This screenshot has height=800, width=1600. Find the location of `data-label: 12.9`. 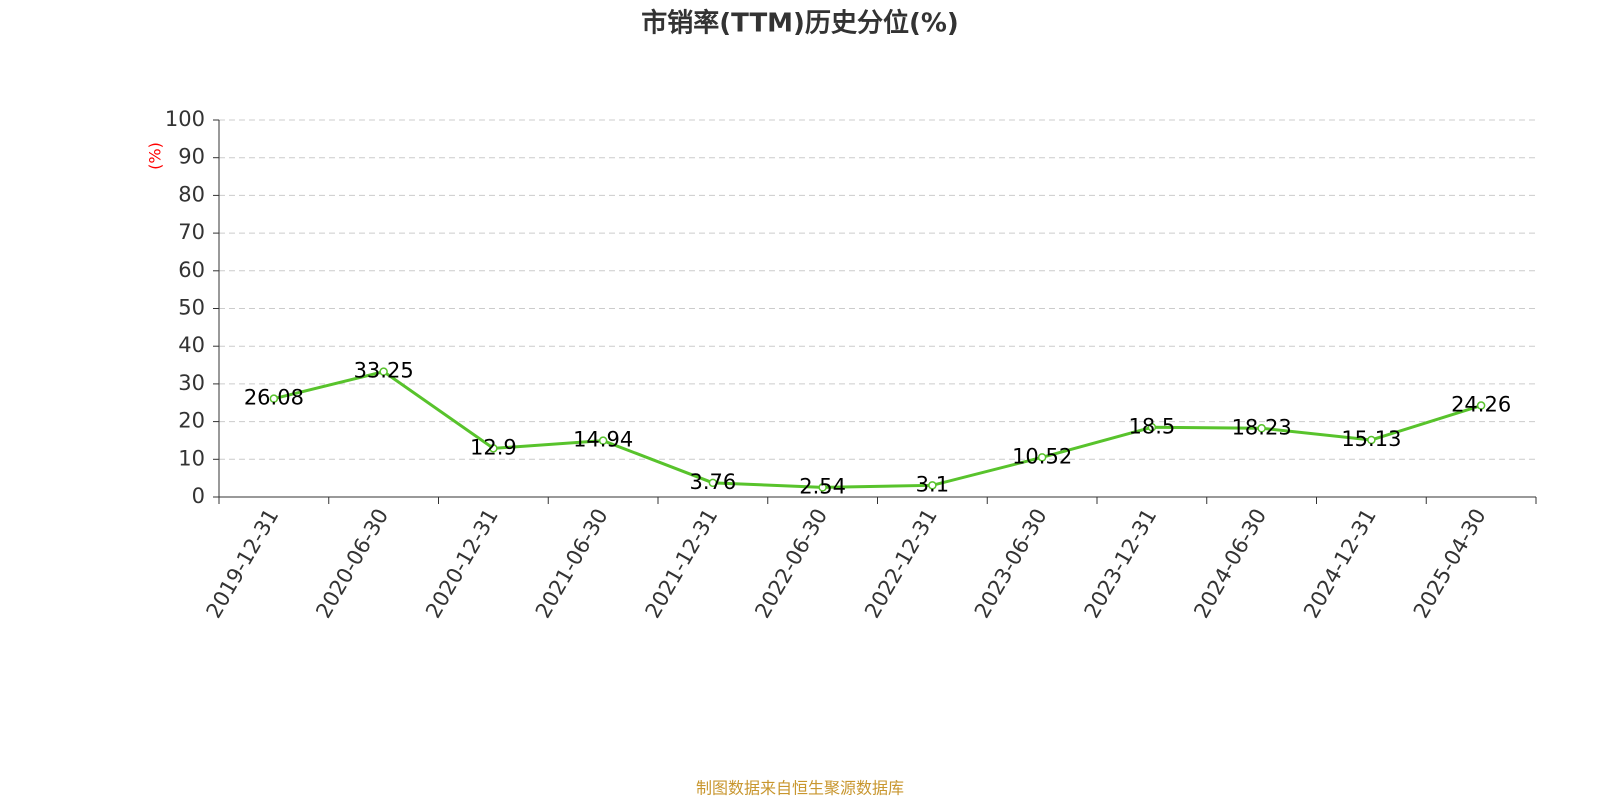

data-label: 12.9 is located at coordinates (493, 447).